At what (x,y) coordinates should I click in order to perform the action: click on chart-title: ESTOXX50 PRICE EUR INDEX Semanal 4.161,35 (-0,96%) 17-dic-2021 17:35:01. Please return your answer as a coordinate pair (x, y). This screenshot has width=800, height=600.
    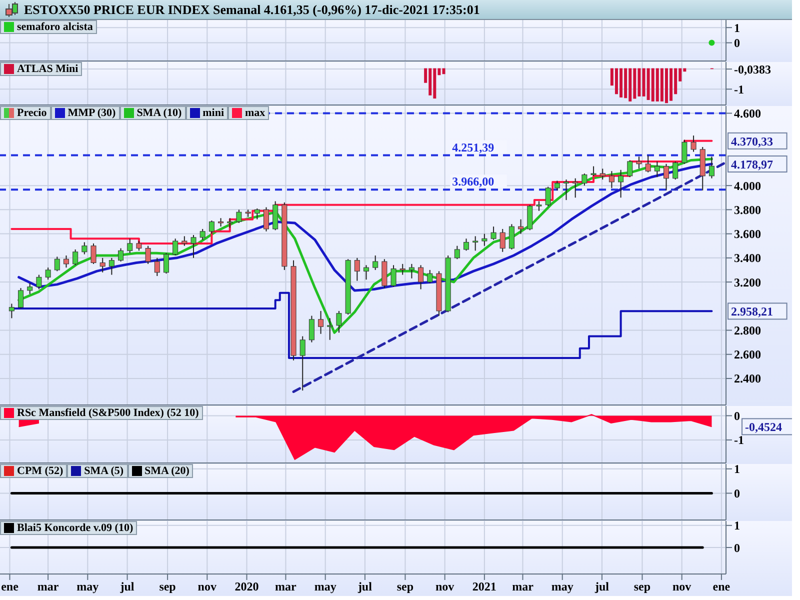
    Looking at the image, I should click on (252, 10).